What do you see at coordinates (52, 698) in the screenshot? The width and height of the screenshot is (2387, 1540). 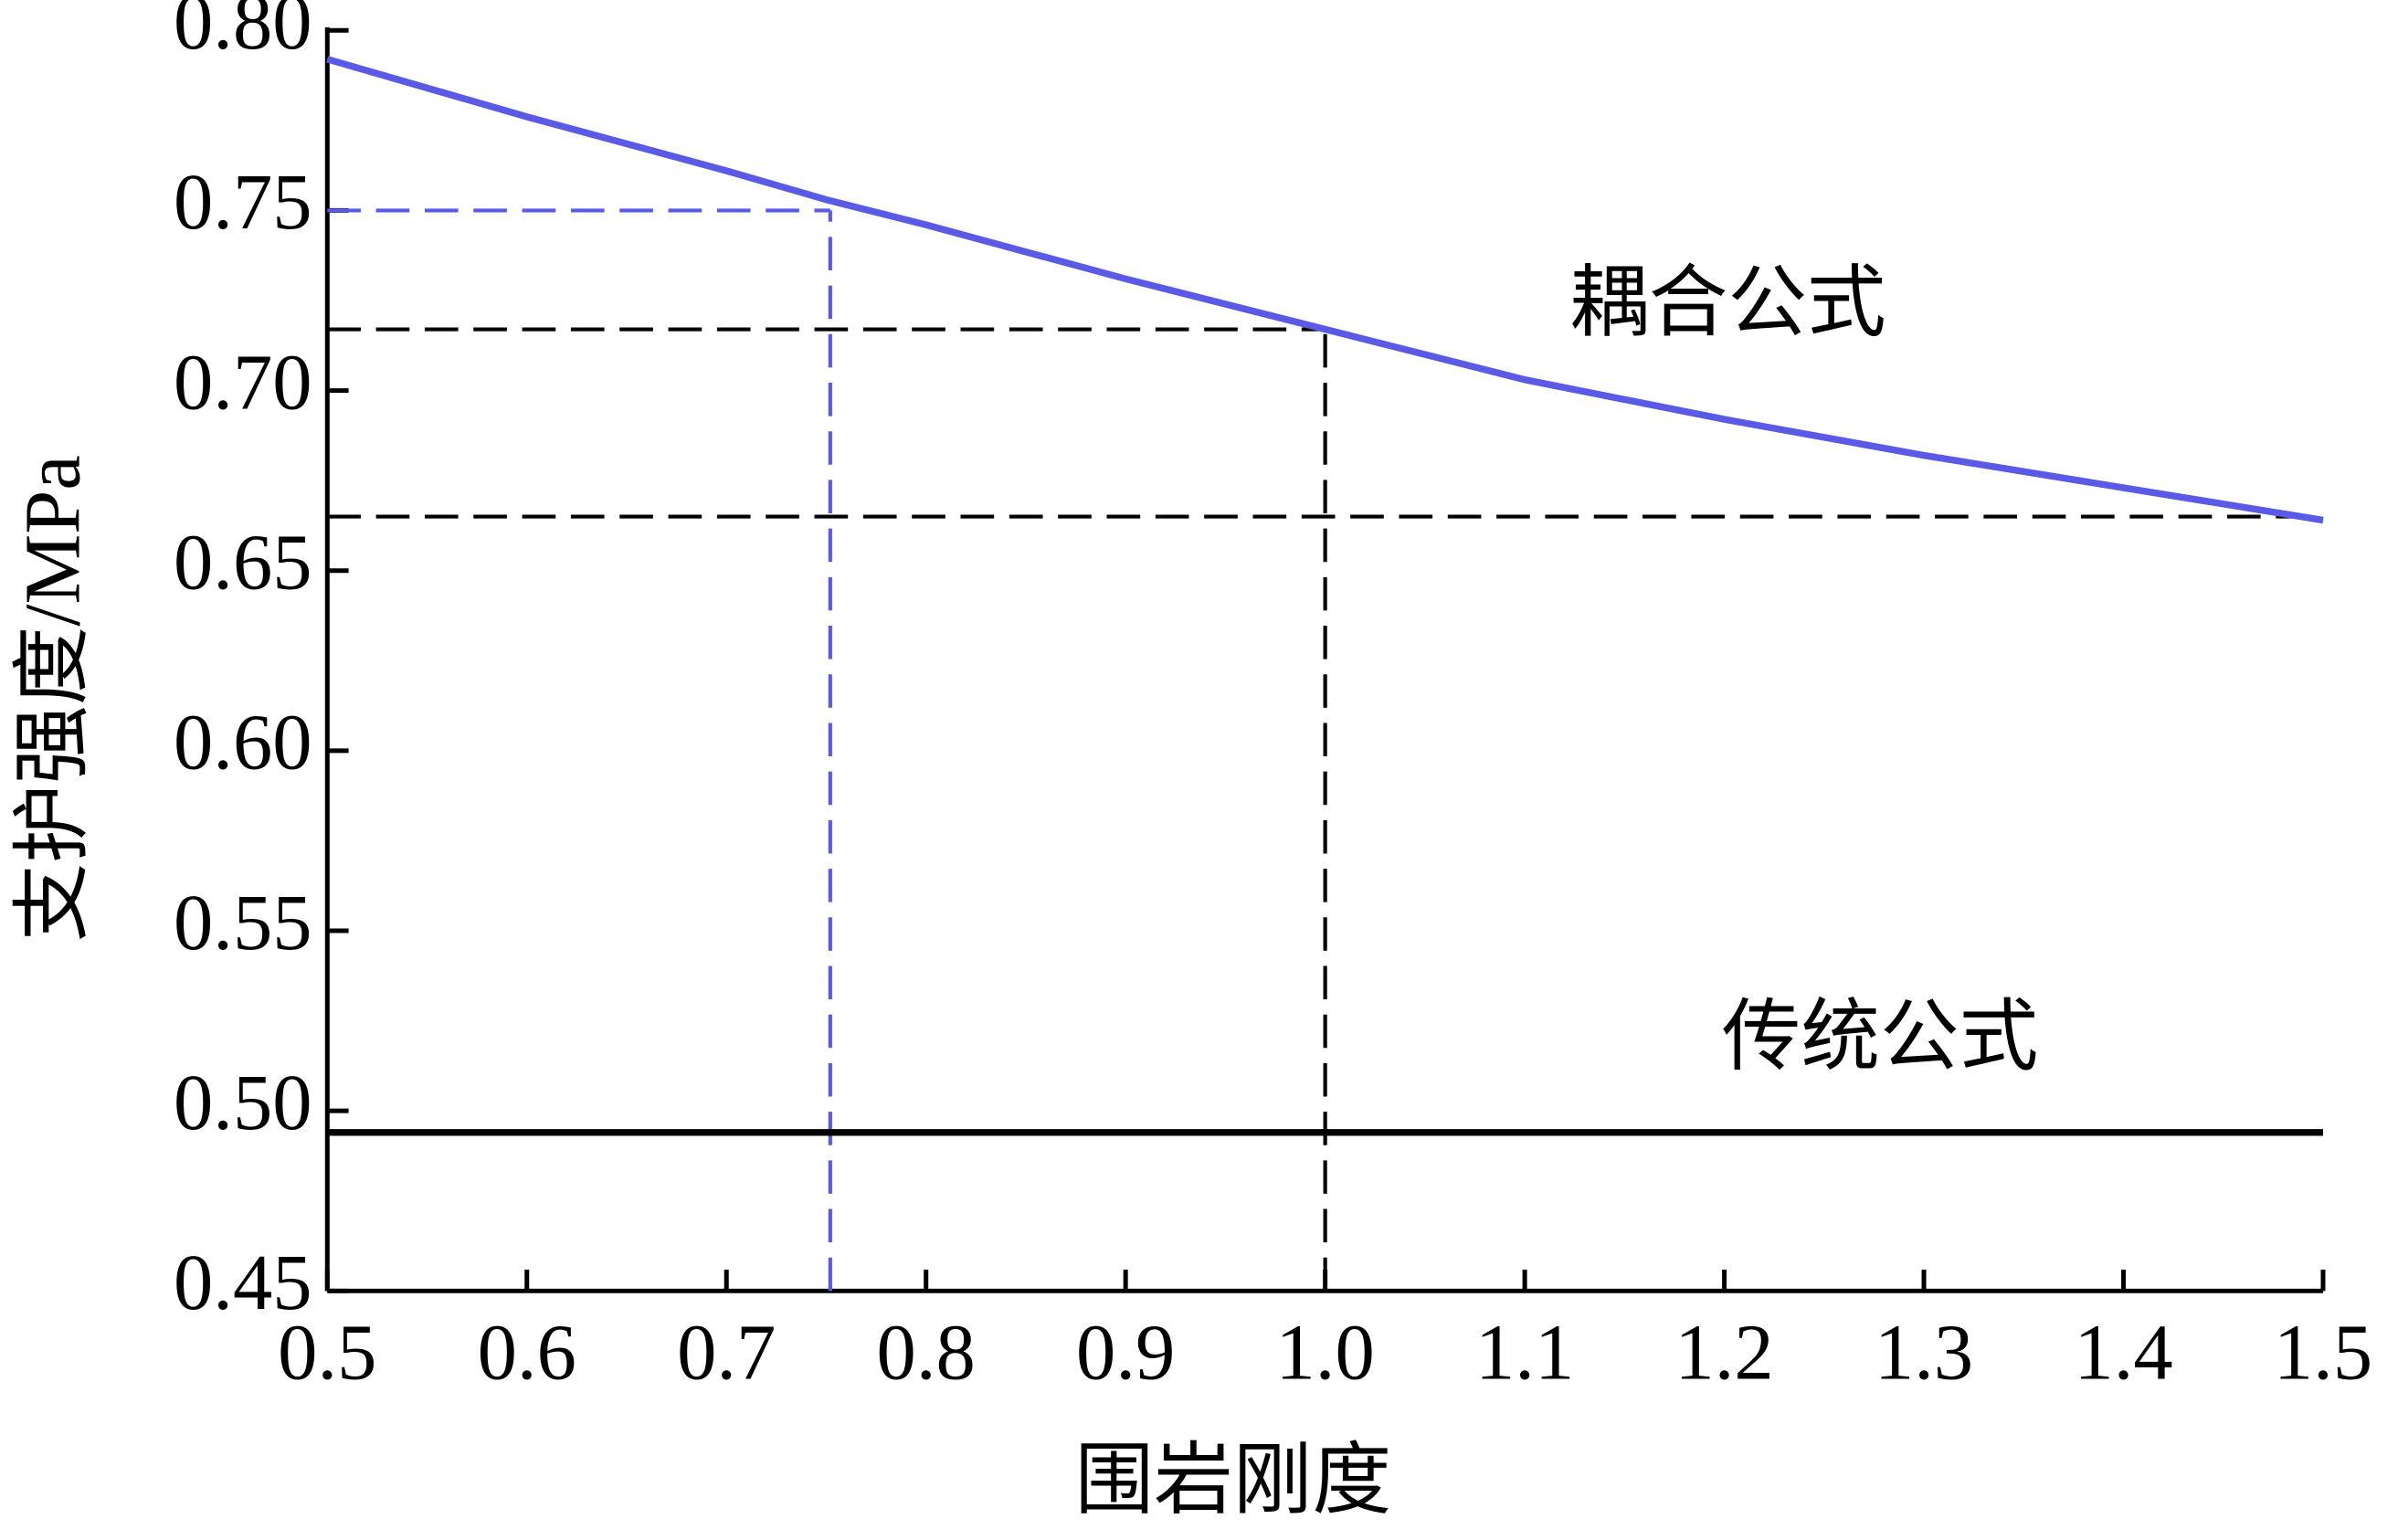 I see `y-axis-label: 支护强度/MPa` at bounding box center [52, 698].